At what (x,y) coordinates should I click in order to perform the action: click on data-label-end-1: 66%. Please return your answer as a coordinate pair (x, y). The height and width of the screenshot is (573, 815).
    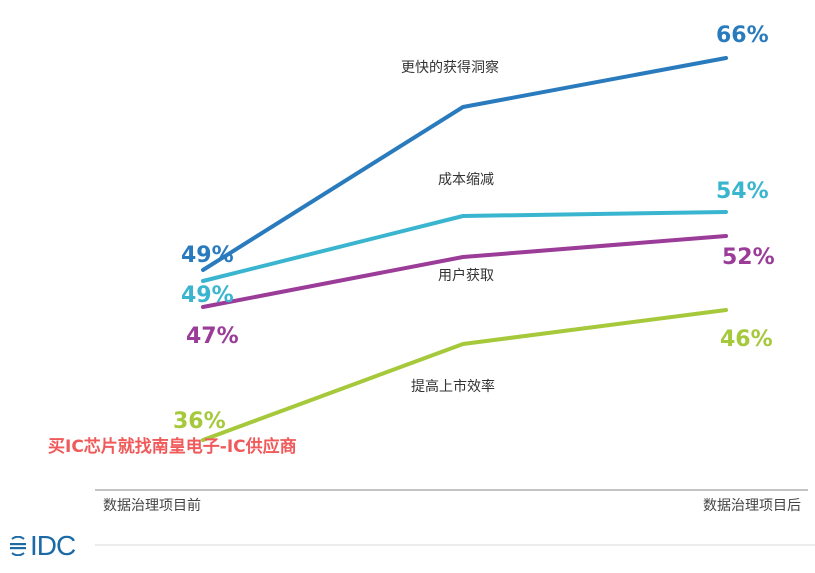
    Looking at the image, I should click on (742, 35).